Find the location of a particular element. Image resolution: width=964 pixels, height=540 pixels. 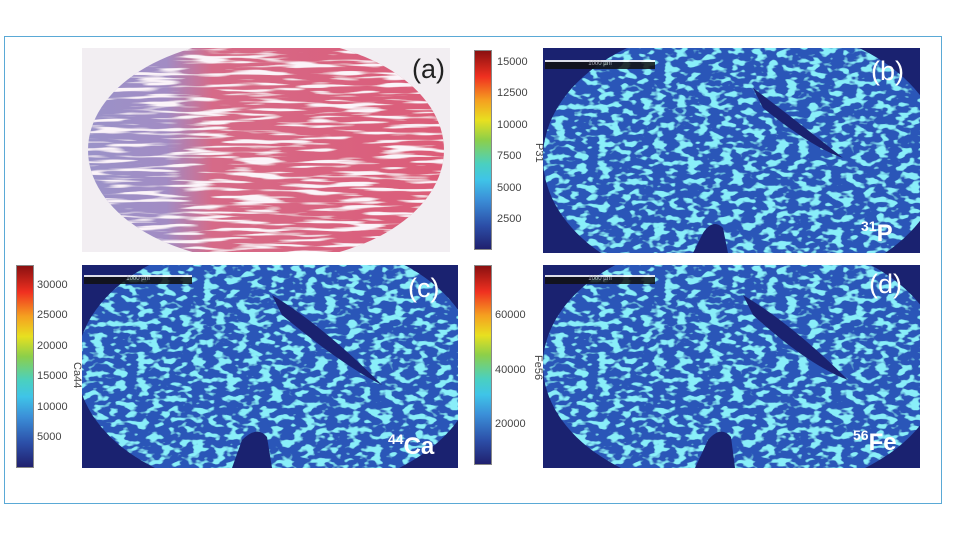

panel-label-a: (a) is located at coordinates (428, 69).